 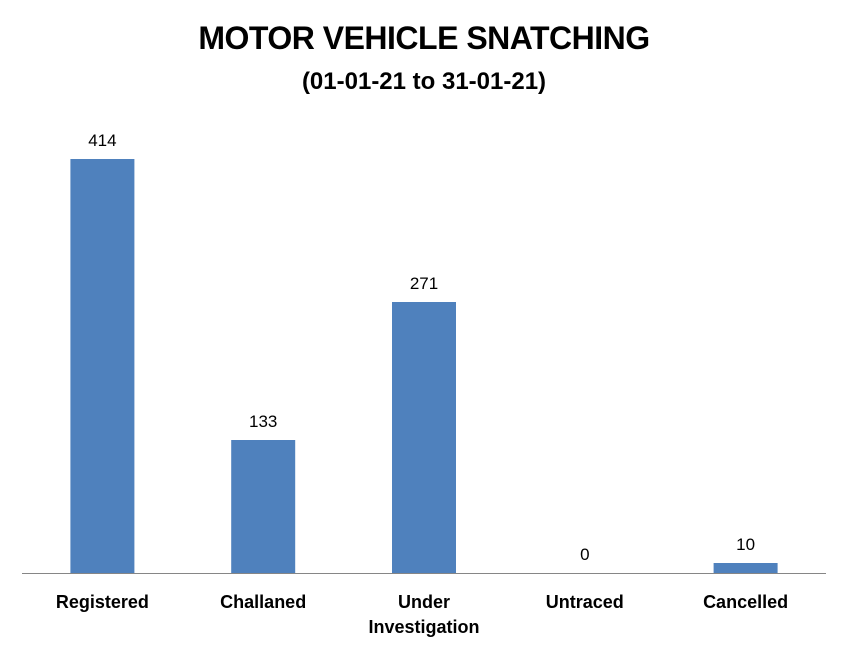 What do you see at coordinates (102, 140) in the screenshot?
I see `data-label-0: 414` at bounding box center [102, 140].